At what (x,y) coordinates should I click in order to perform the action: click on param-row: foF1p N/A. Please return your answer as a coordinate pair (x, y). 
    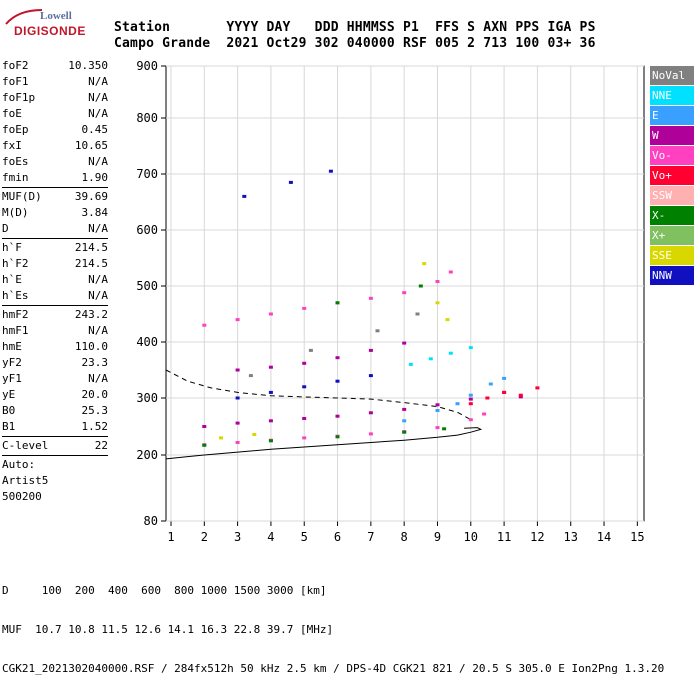
    Looking at the image, I should click on (55, 98).